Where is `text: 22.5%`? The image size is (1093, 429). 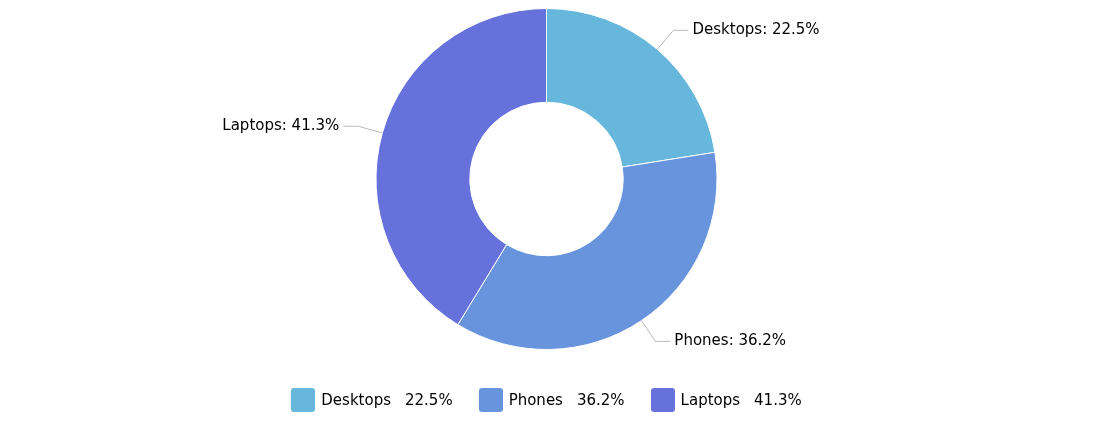 text: 22.5% is located at coordinates (428, 400).